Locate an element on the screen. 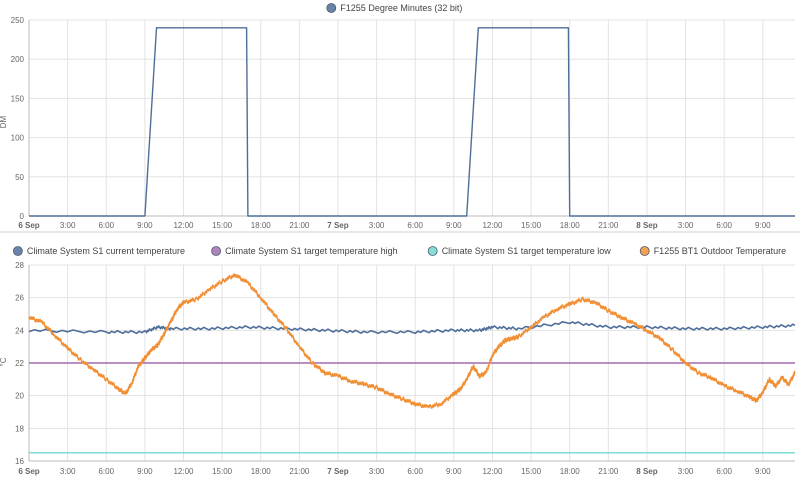 The height and width of the screenshot is (479, 800). y-tick-label: 22 is located at coordinates (19, 363).